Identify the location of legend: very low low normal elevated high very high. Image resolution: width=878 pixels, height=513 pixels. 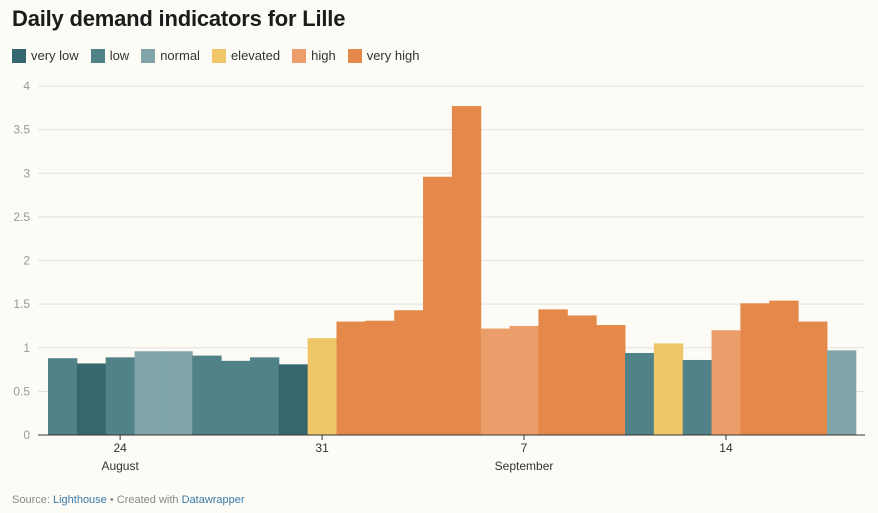
(215, 55).